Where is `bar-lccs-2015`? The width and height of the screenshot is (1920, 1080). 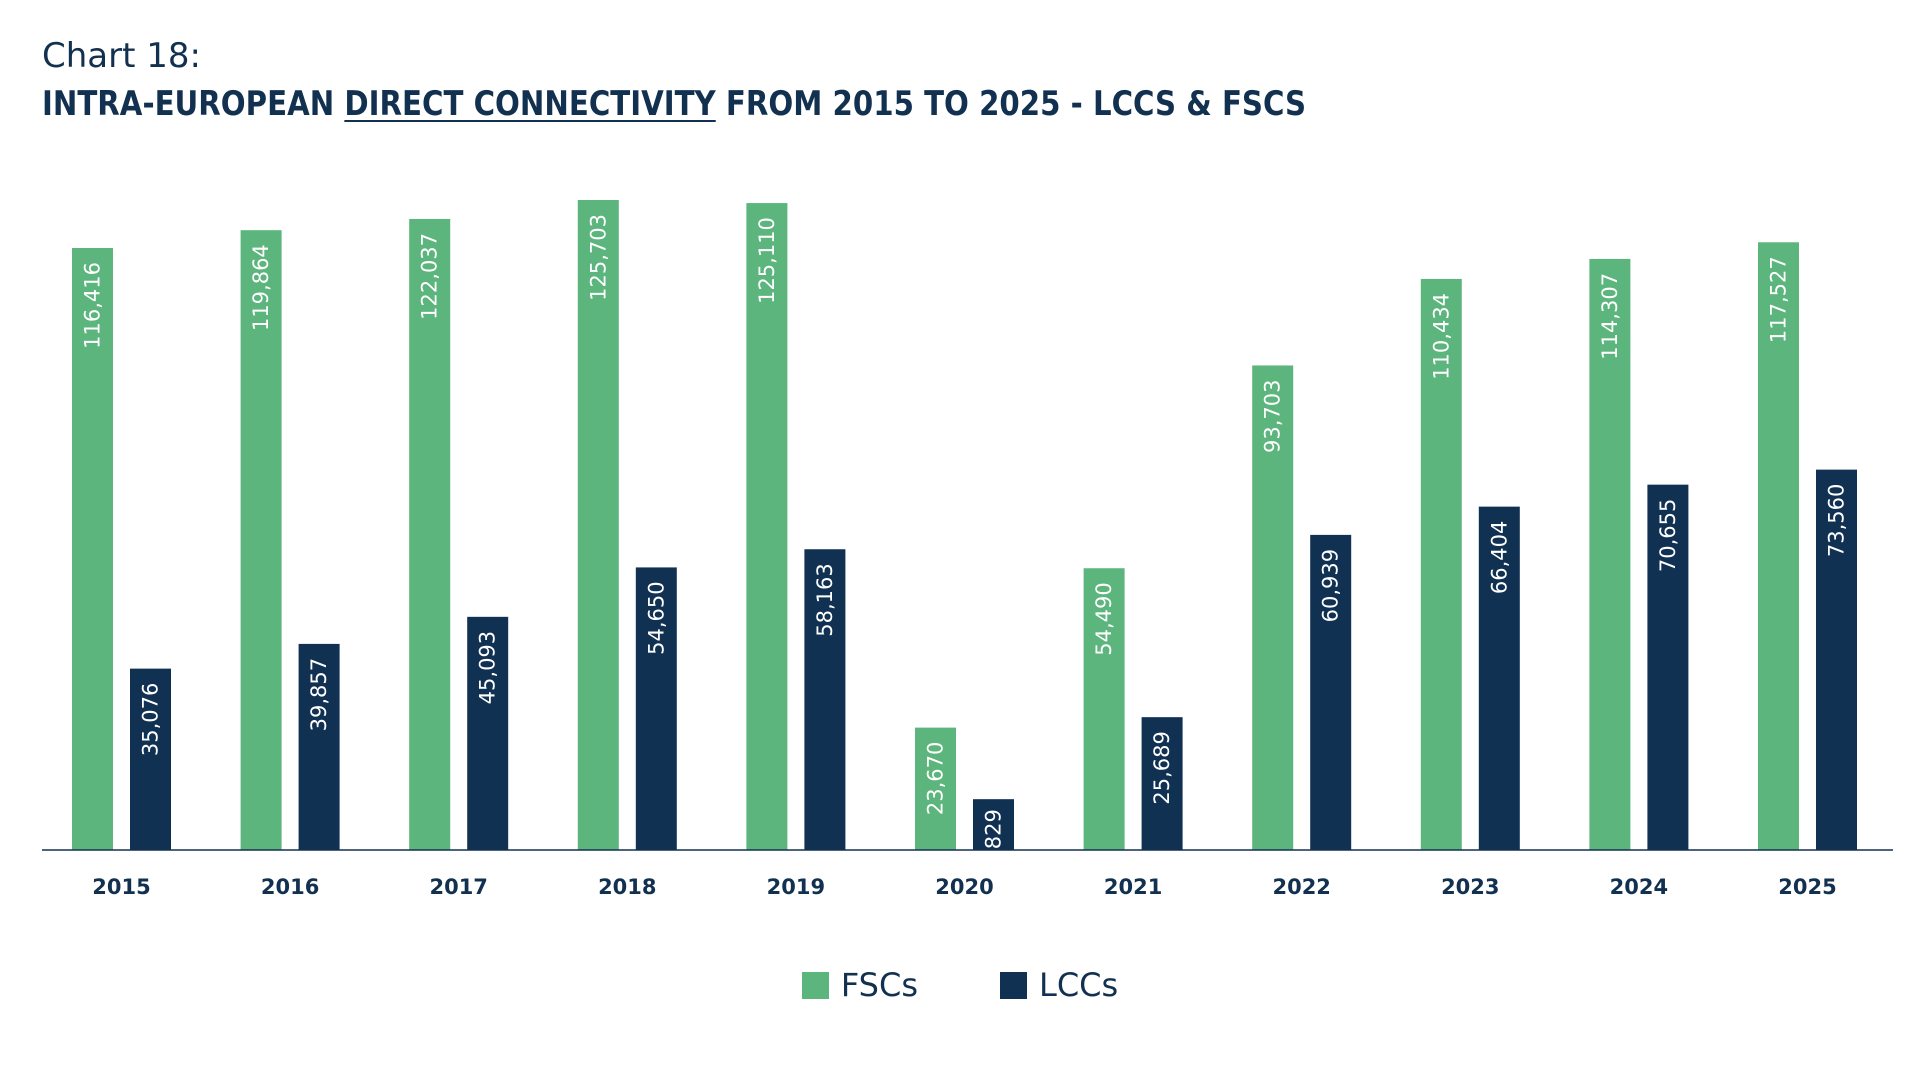
bar-lccs-2015 is located at coordinates (150, 759).